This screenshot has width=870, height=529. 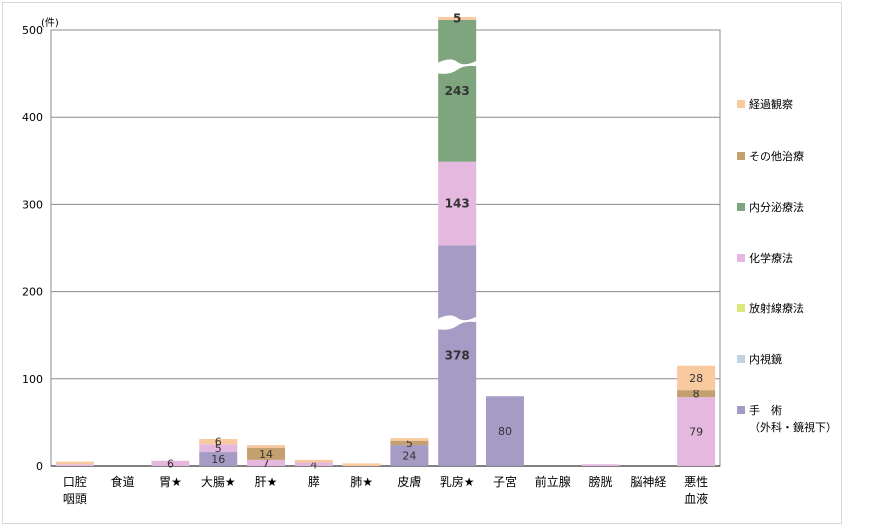 What do you see at coordinates (266, 482) in the screenshot?
I see `category-label: 肝★` at bounding box center [266, 482].